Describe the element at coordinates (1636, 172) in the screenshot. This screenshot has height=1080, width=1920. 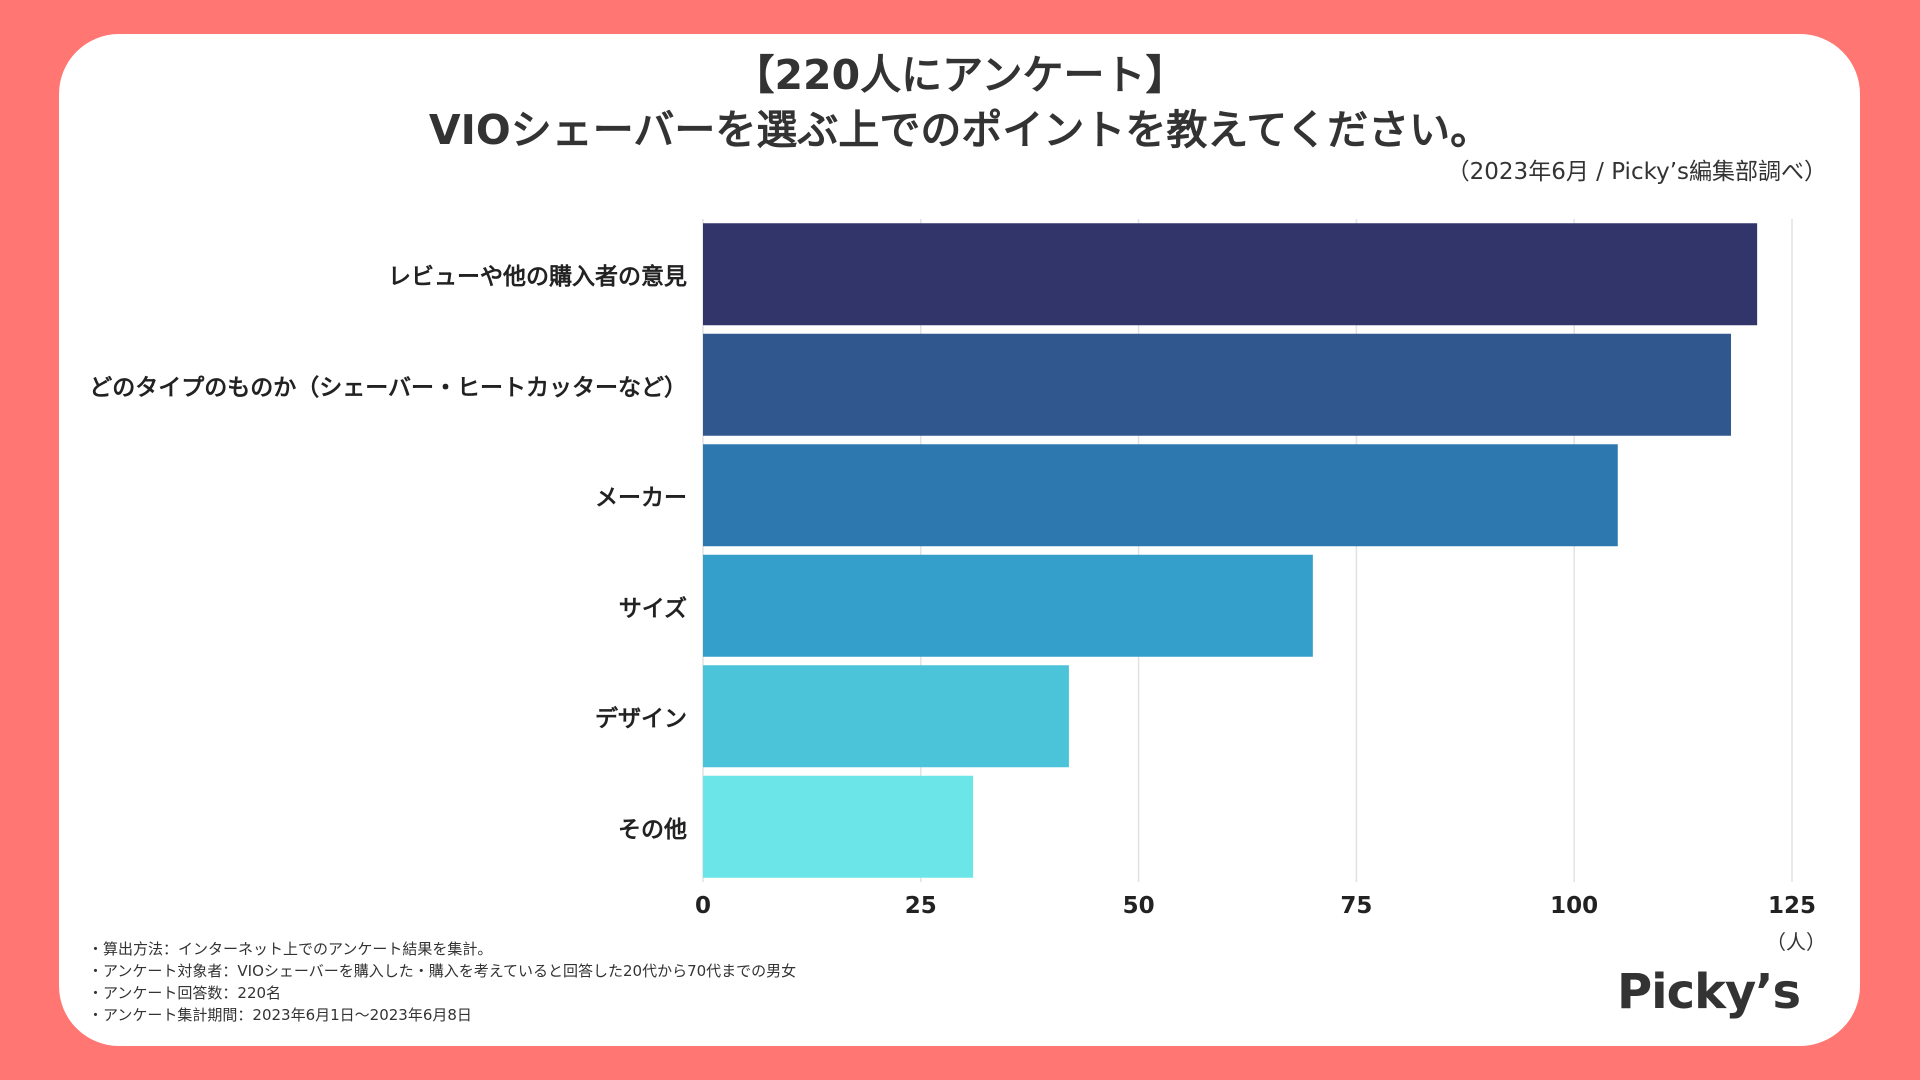
I see `source-note: （2023年6月 / Picky’s編集部調べ）` at that location.